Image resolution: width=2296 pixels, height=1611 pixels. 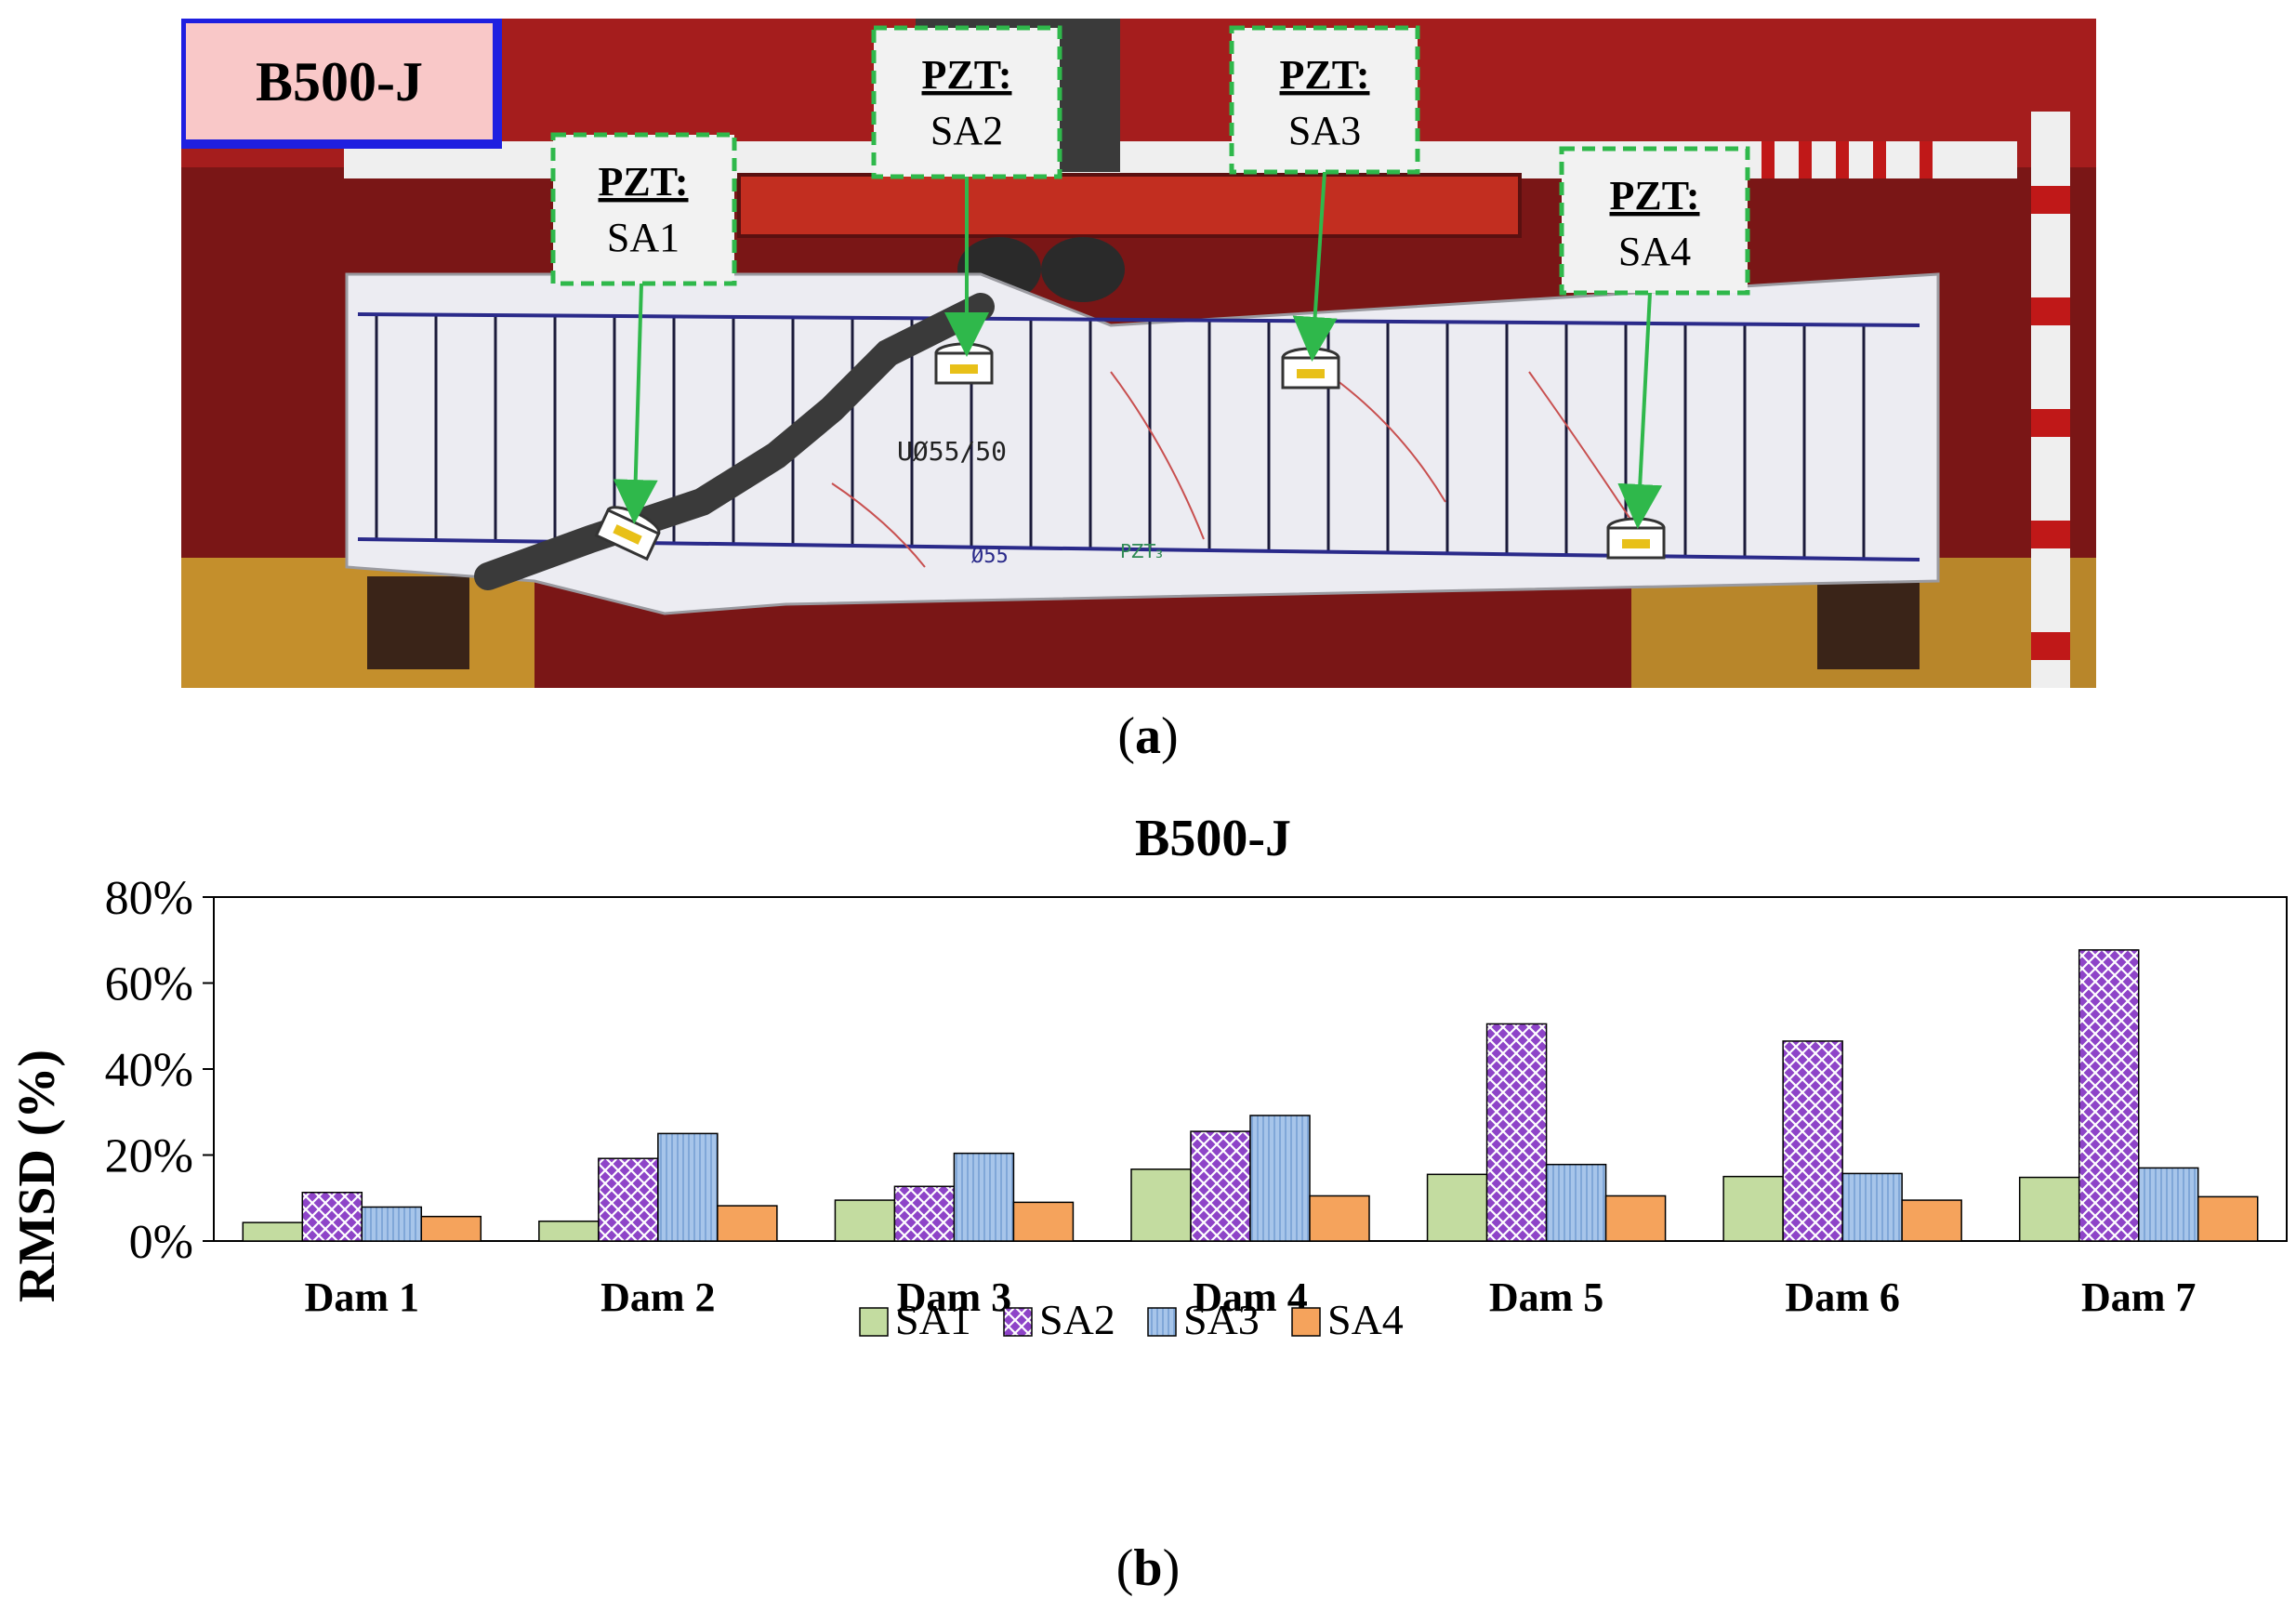 I want to click on callout-sa2-name: SA2, so click(x=967, y=130).